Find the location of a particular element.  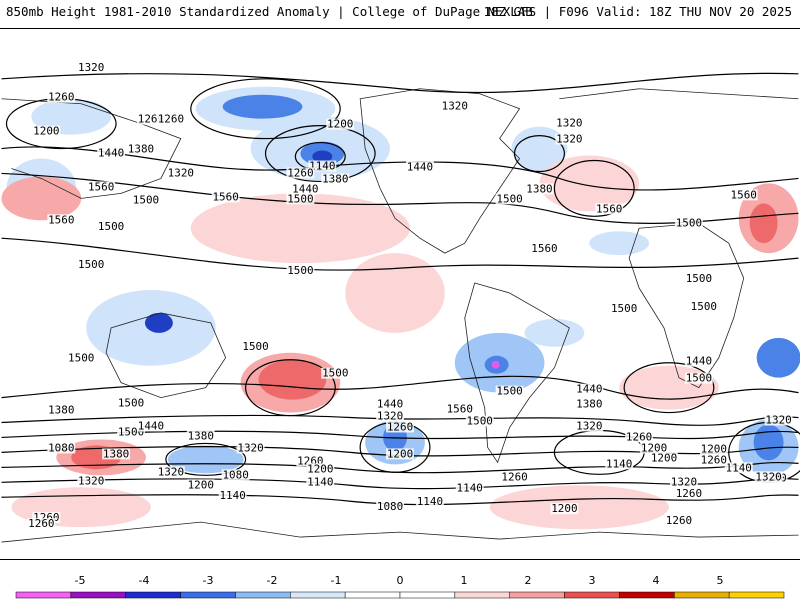

anomaly-red-swpac-core is located at coordinates (292, 379).